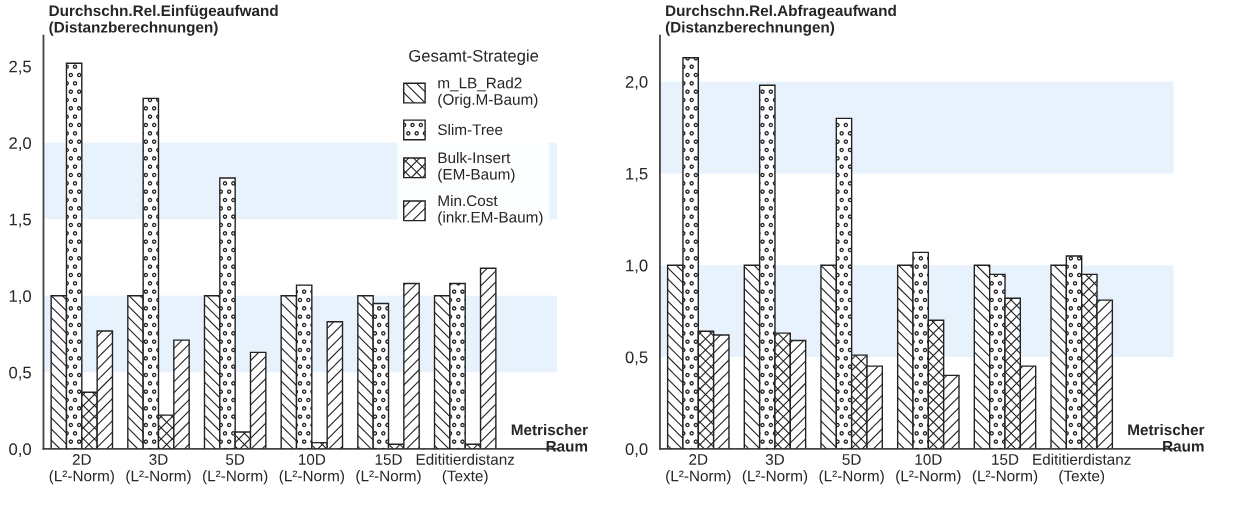 The width and height of the screenshot is (1242, 510). What do you see at coordinates (163, 20) in the screenshot?
I see `y-axis-title: Durchschn.Rel.Einfügeaufwand (Distanzberechnungen)` at bounding box center [163, 20].